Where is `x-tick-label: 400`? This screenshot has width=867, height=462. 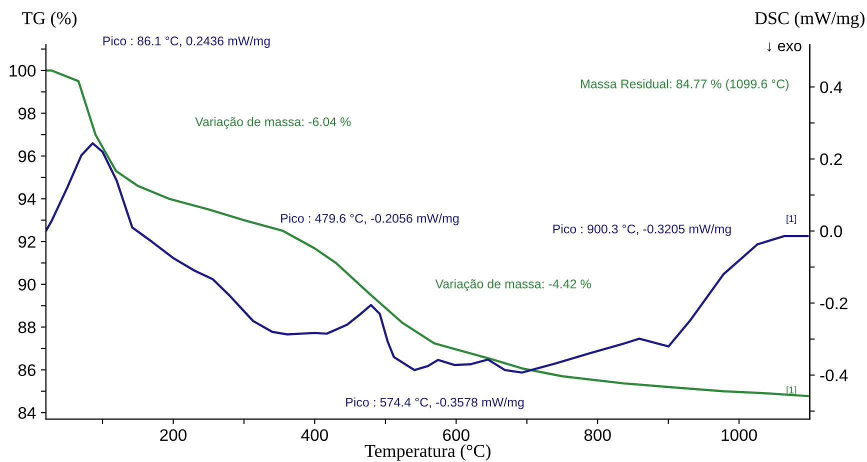 x-tick-label: 400 is located at coordinates (314, 435).